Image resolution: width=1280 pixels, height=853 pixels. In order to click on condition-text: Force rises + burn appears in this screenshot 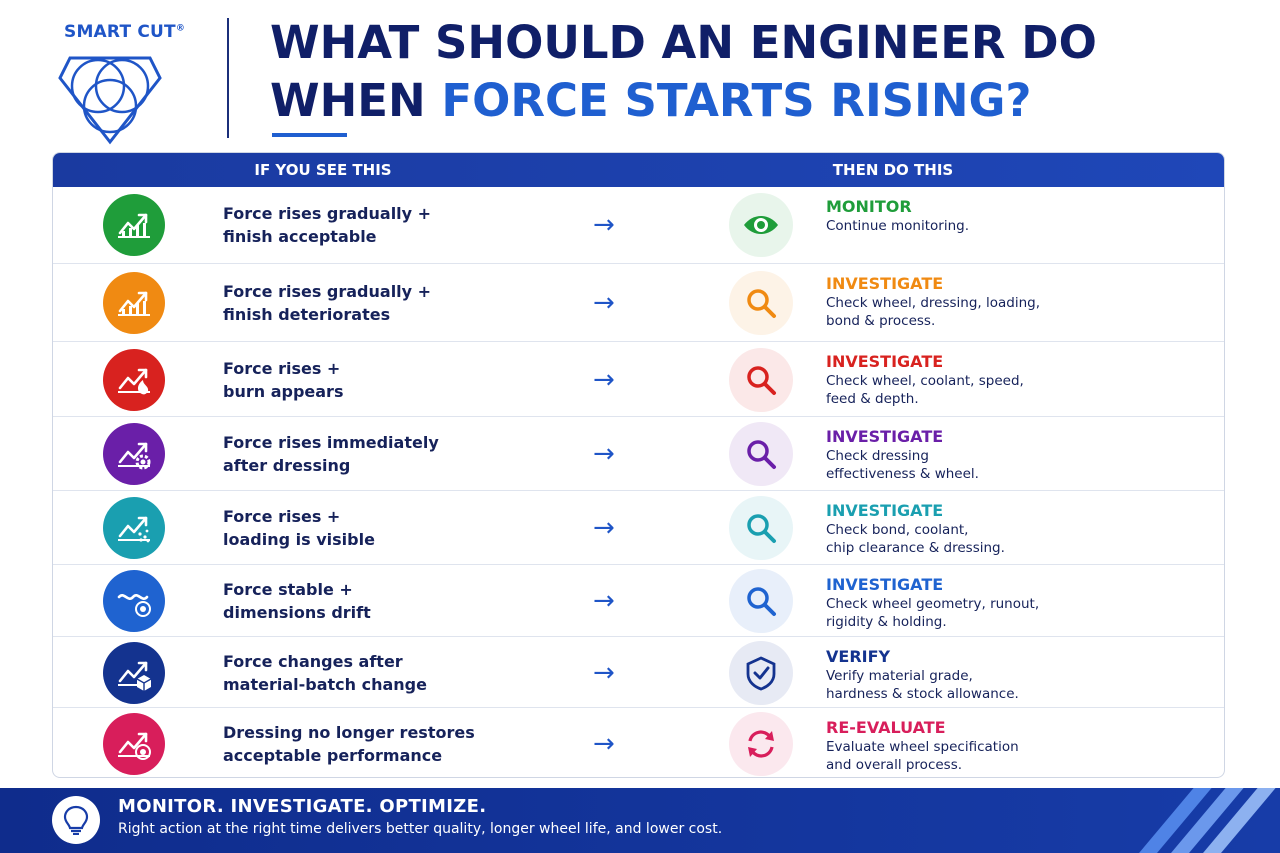, I will do `click(283, 379)`.